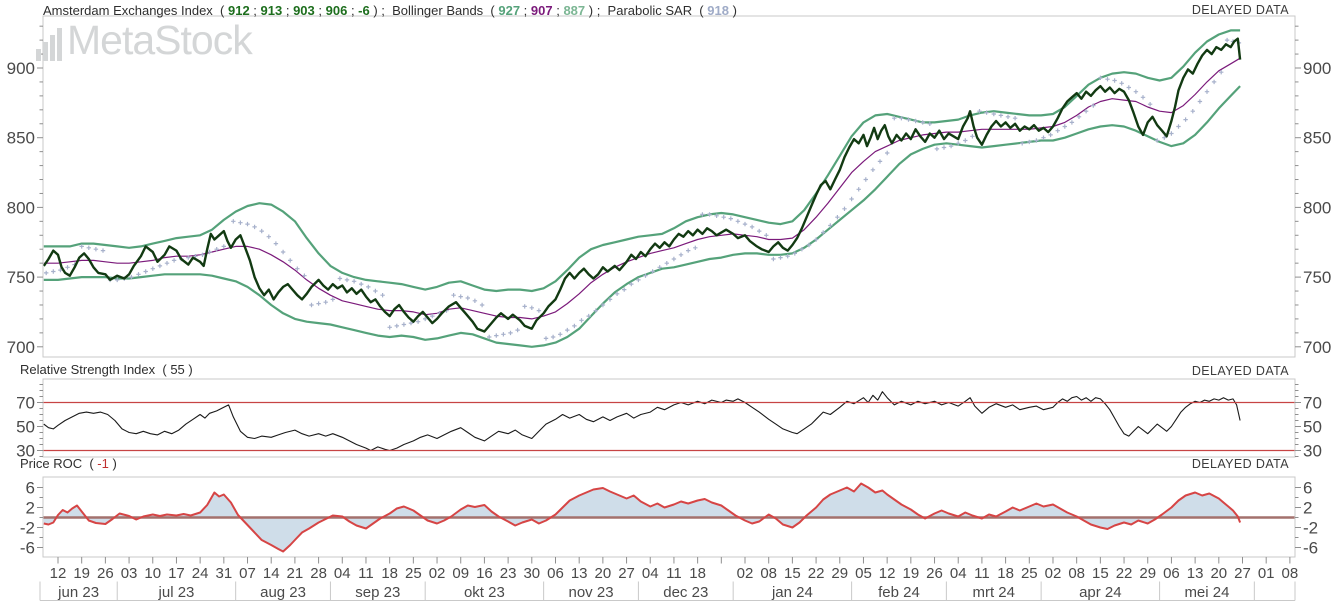  I want to click on roc-line, so click(642, 517).